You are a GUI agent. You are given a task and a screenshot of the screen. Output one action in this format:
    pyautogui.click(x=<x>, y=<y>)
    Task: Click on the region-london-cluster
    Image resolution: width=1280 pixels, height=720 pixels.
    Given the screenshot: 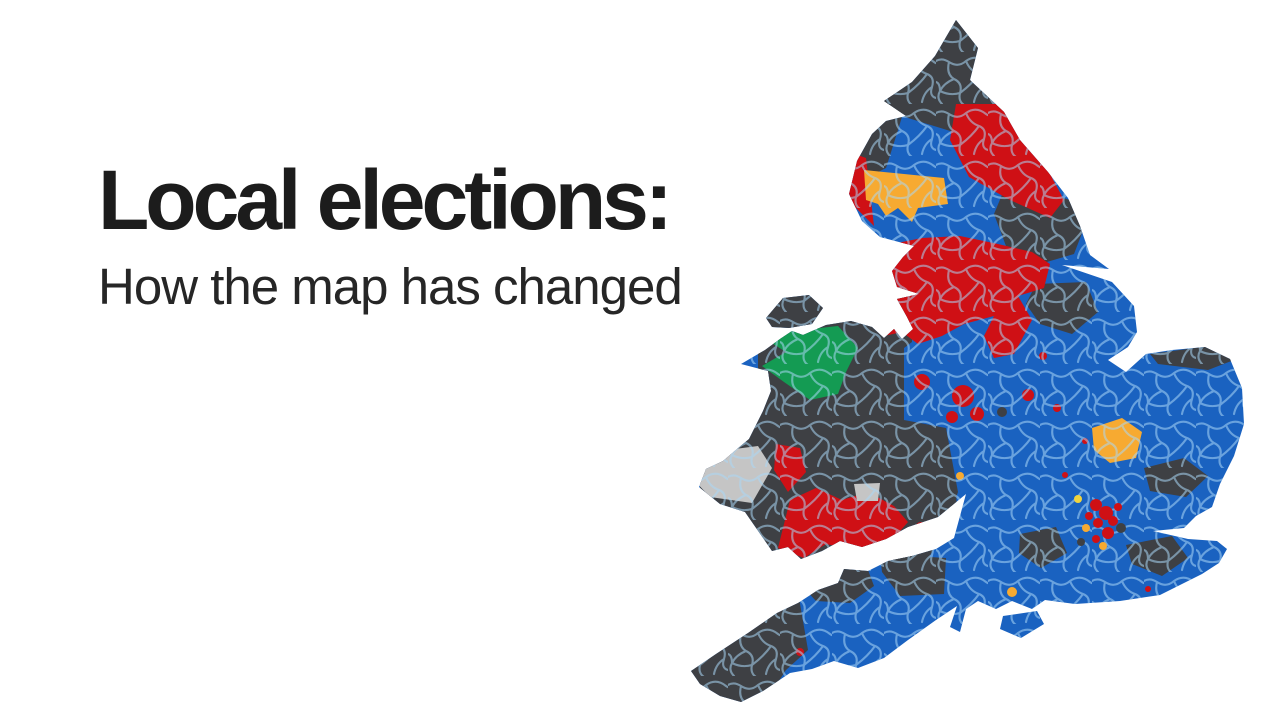 What is the action you would take?
    pyautogui.click(x=1100, y=522)
    